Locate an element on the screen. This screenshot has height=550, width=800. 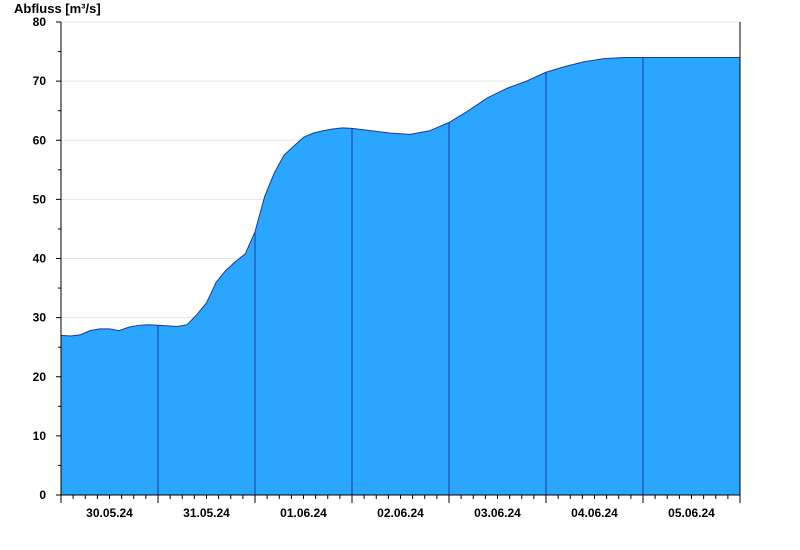
x-tick-label-2: 01.06.24 is located at coordinates (303, 513).